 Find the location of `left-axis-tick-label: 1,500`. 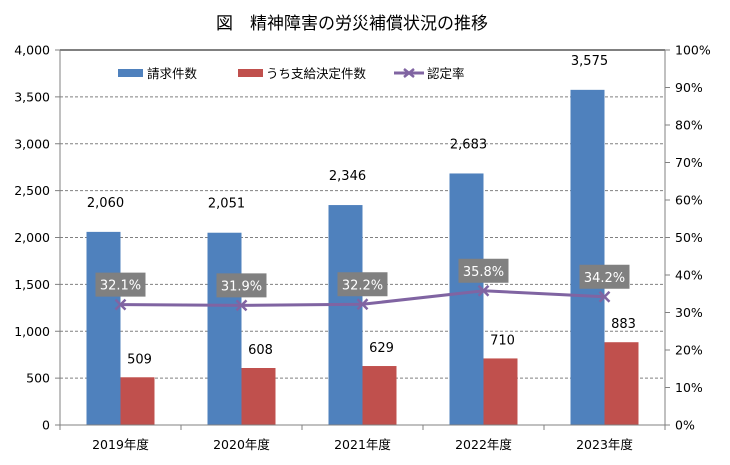

left-axis-tick-label: 1,500 is located at coordinates (32, 284).